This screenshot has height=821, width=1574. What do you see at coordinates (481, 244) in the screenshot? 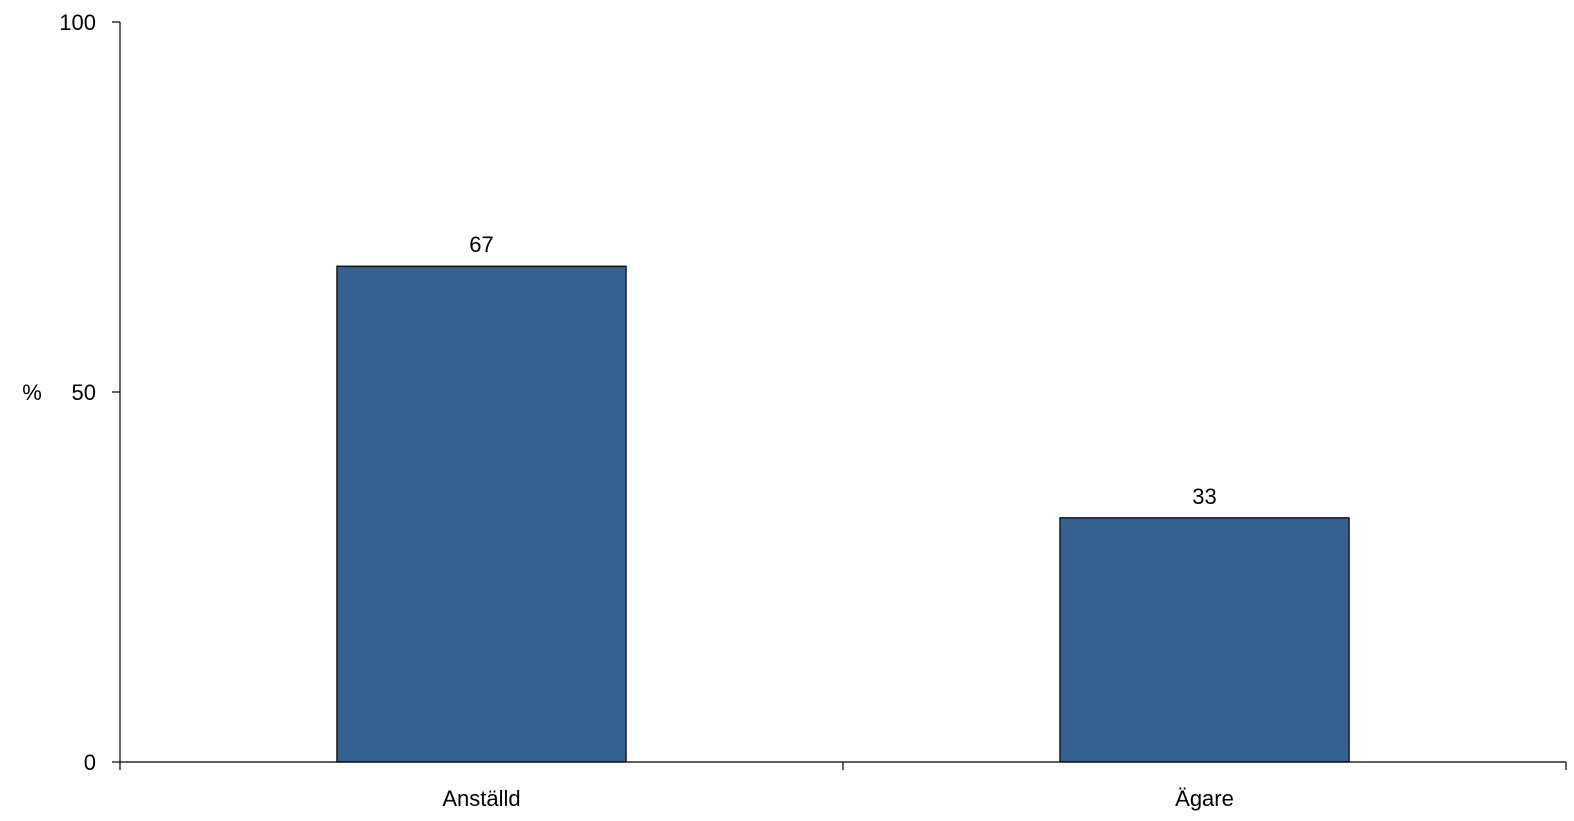
I see `bar-value-label: 67` at bounding box center [481, 244].